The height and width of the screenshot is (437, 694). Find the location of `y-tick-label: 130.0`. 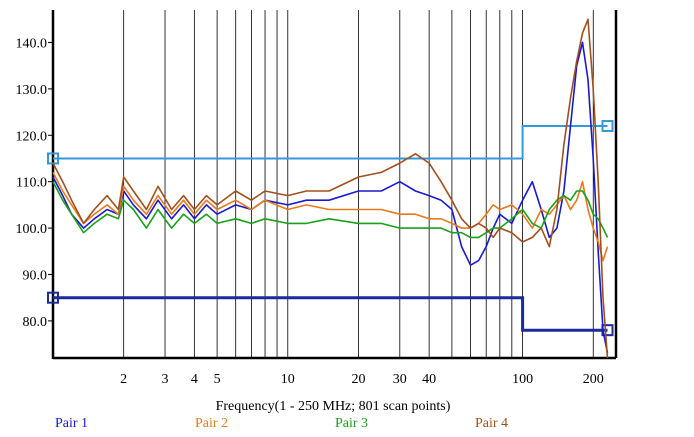

y-tick-label: 130.0 is located at coordinates (32, 90).